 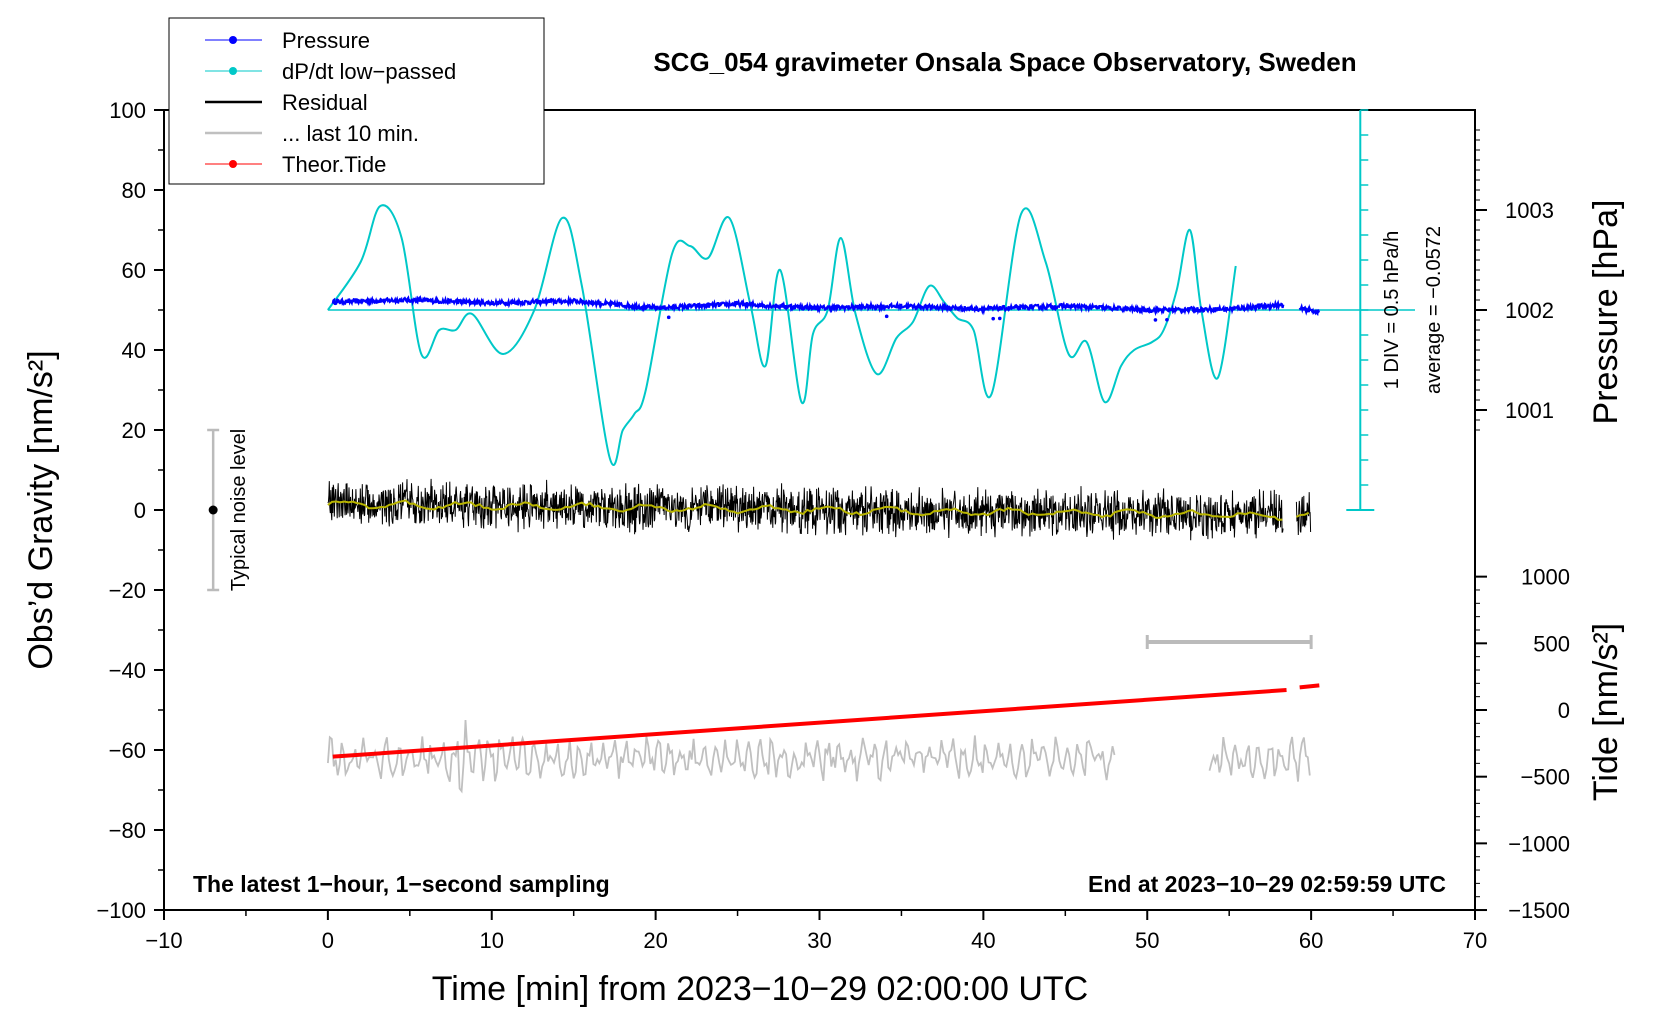 I want to click on tide-tick-label: 1000, so click(x=1545, y=577).